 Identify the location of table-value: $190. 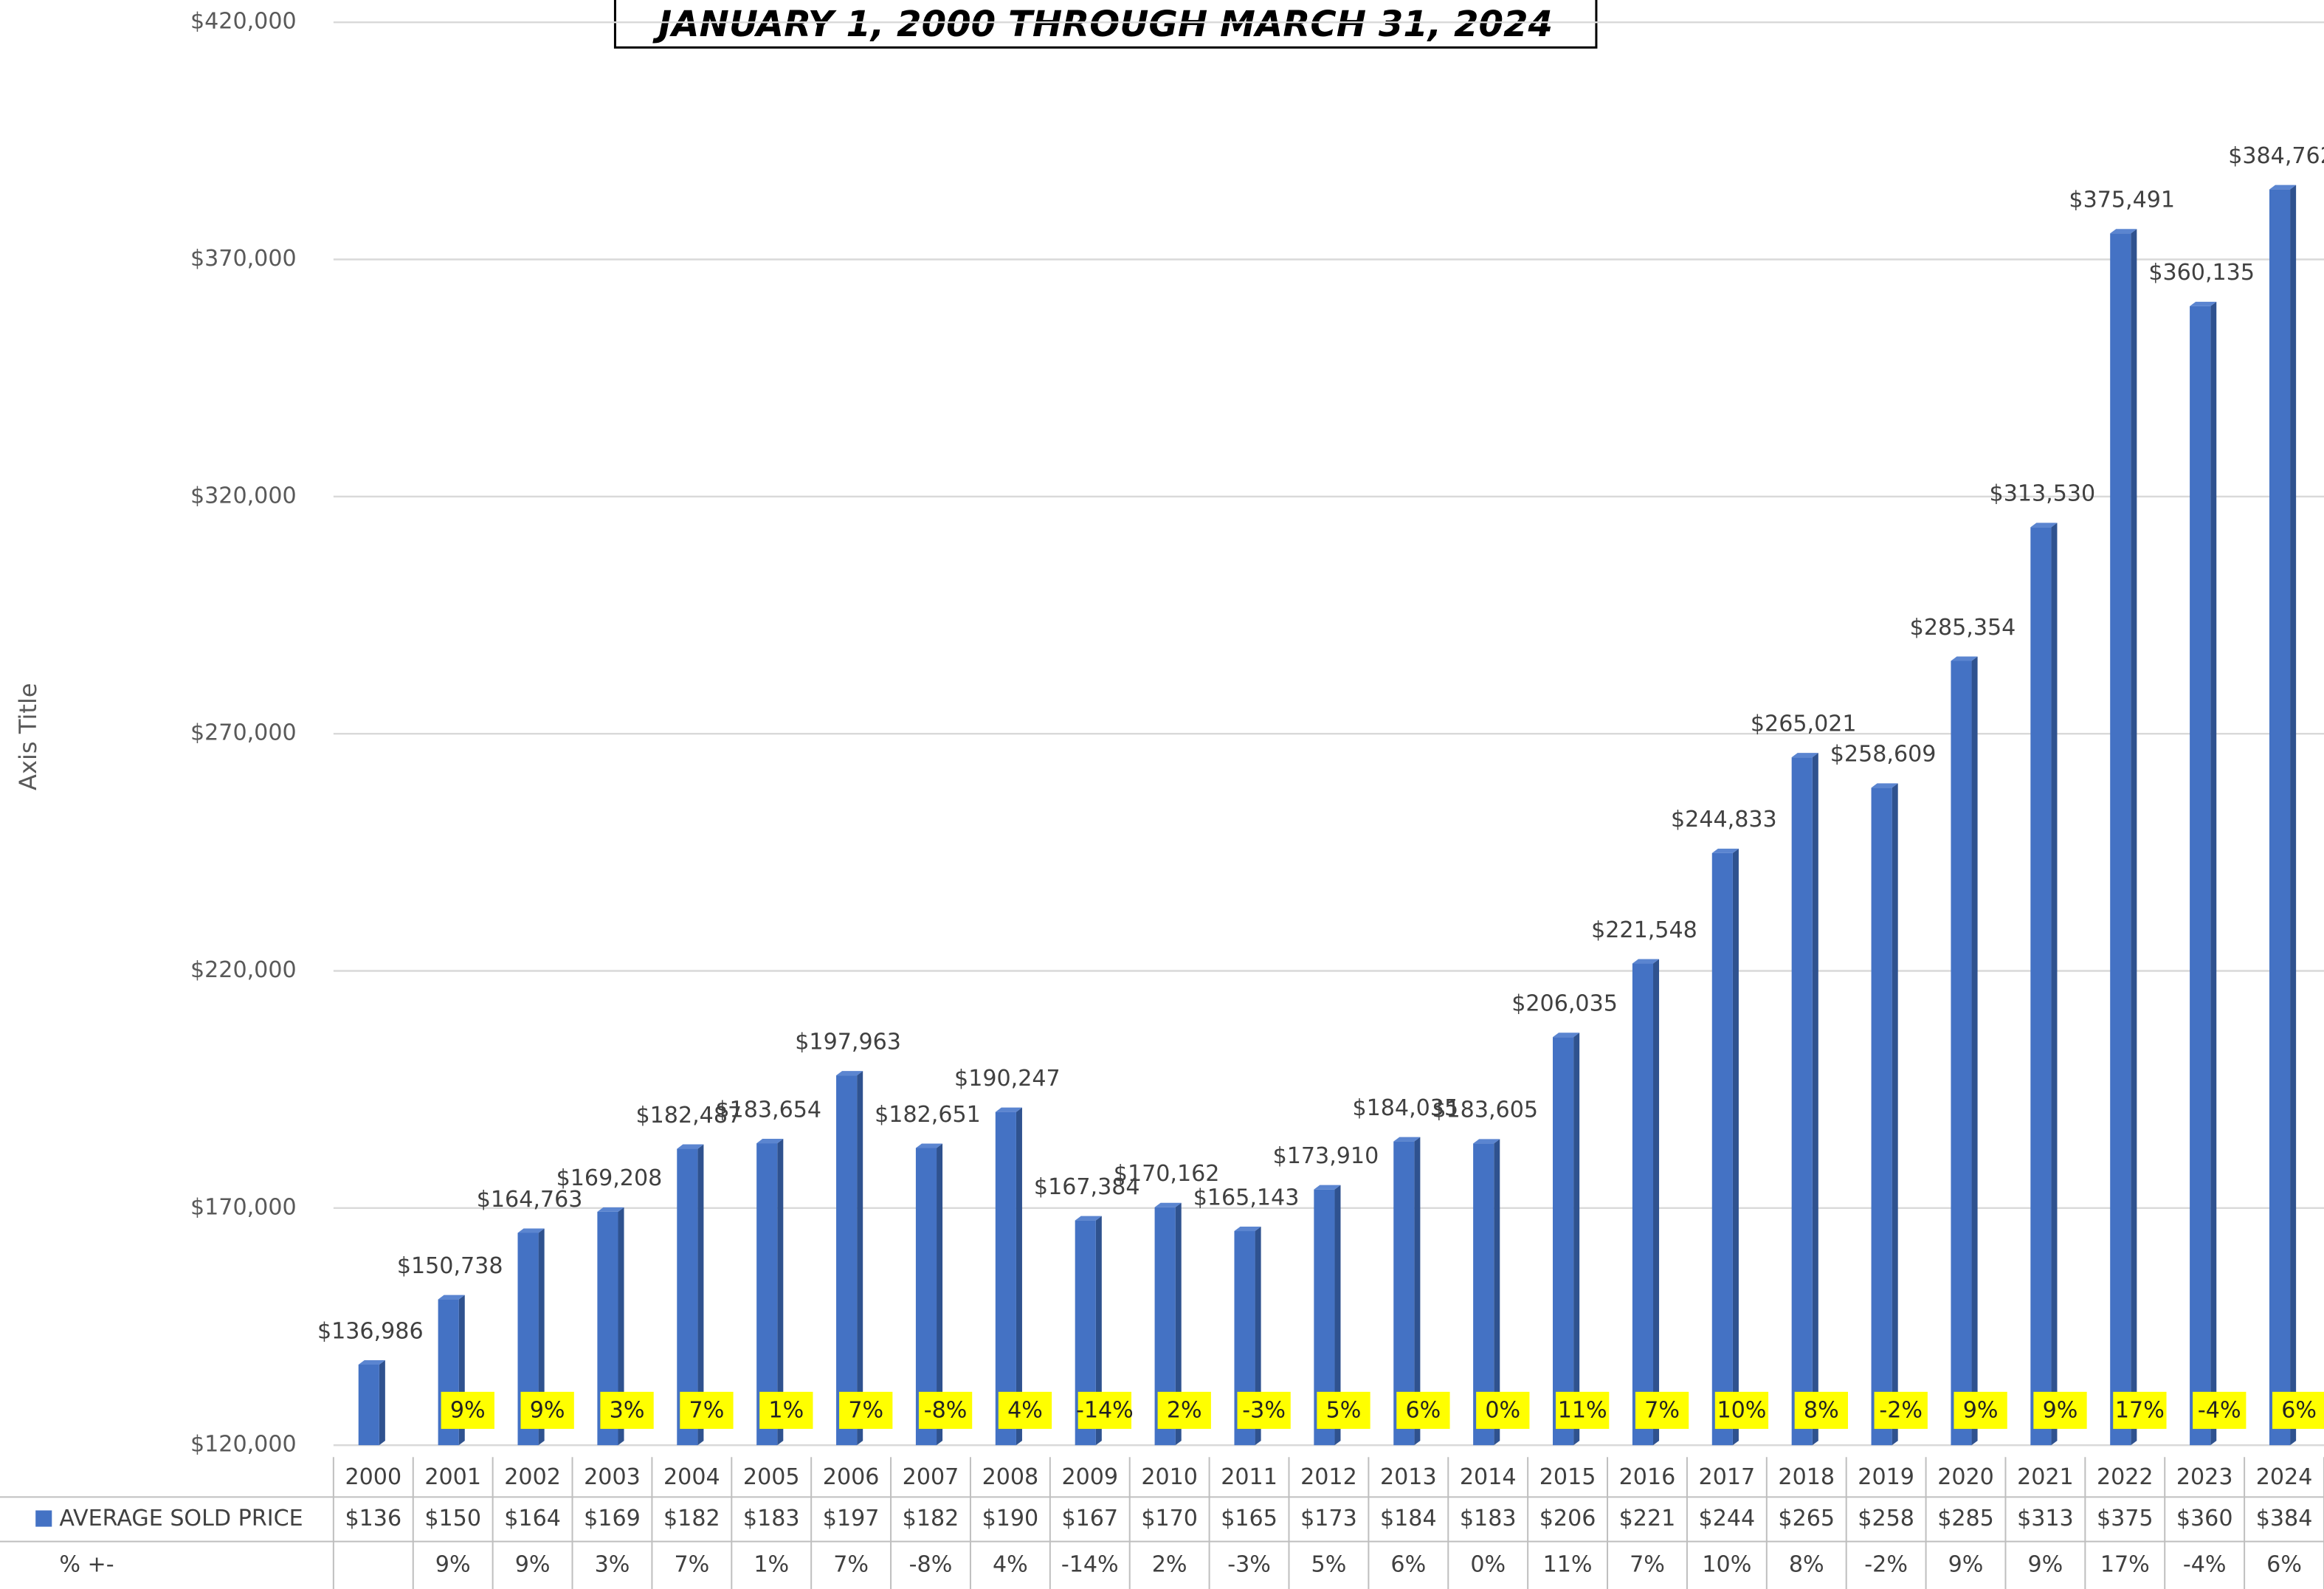
(1010, 1518).